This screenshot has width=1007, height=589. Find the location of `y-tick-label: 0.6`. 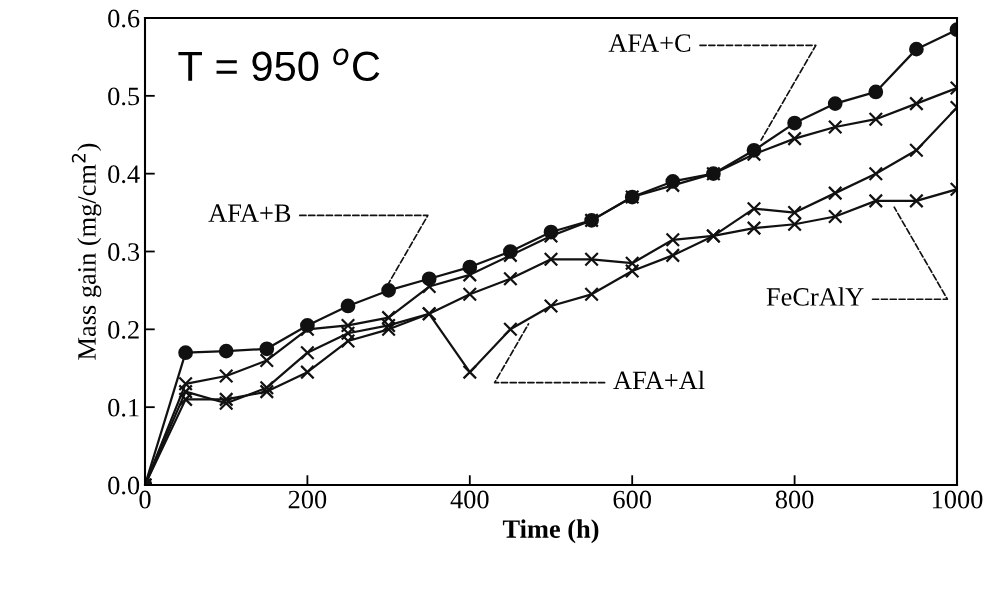

y-tick-label: 0.6 is located at coordinates (124, 18).